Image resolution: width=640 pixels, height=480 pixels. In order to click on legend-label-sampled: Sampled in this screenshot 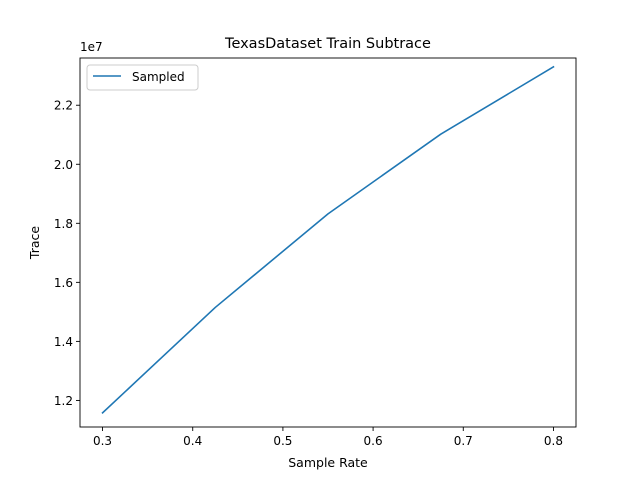, I will do `click(158, 77)`.